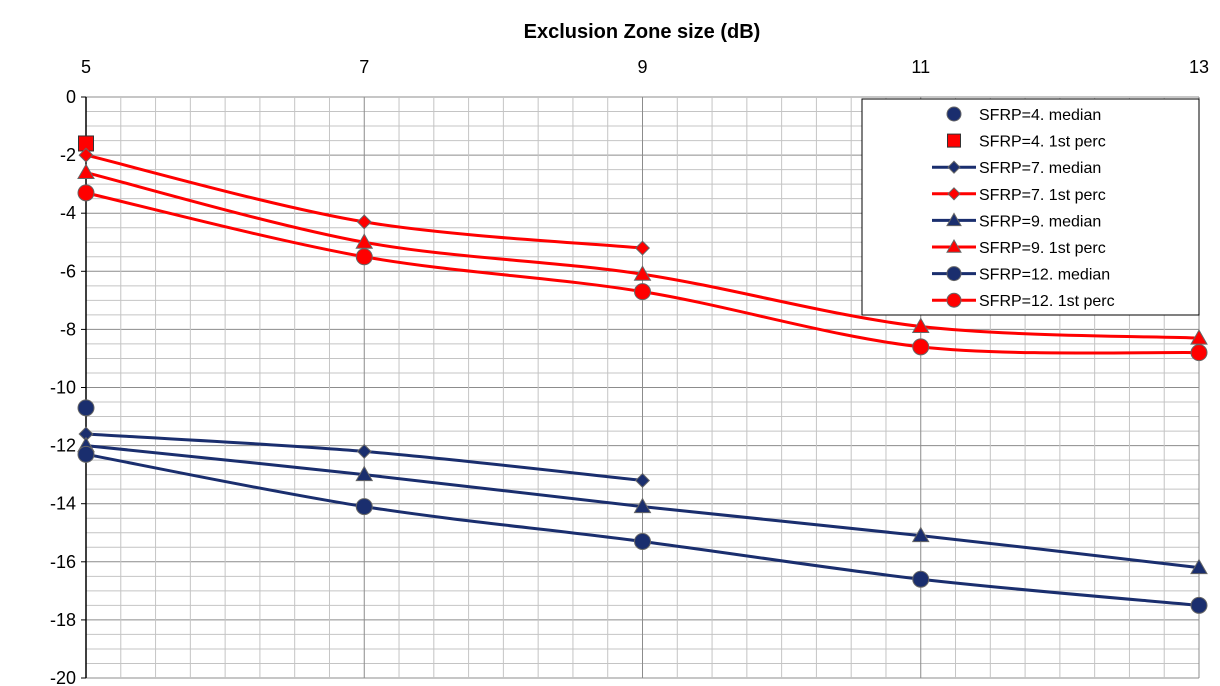 Image resolution: width=1220 pixels, height=686 pixels. What do you see at coordinates (920, 67) in the screenshot?
I see `x-tick-label: 11` at bounding box center [920, 67].